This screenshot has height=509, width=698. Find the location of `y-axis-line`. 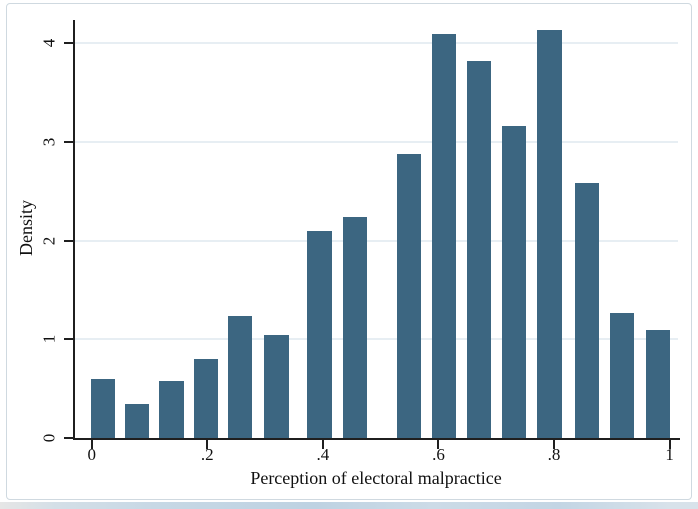

y-axis-line is located at coordinates (74, 230).